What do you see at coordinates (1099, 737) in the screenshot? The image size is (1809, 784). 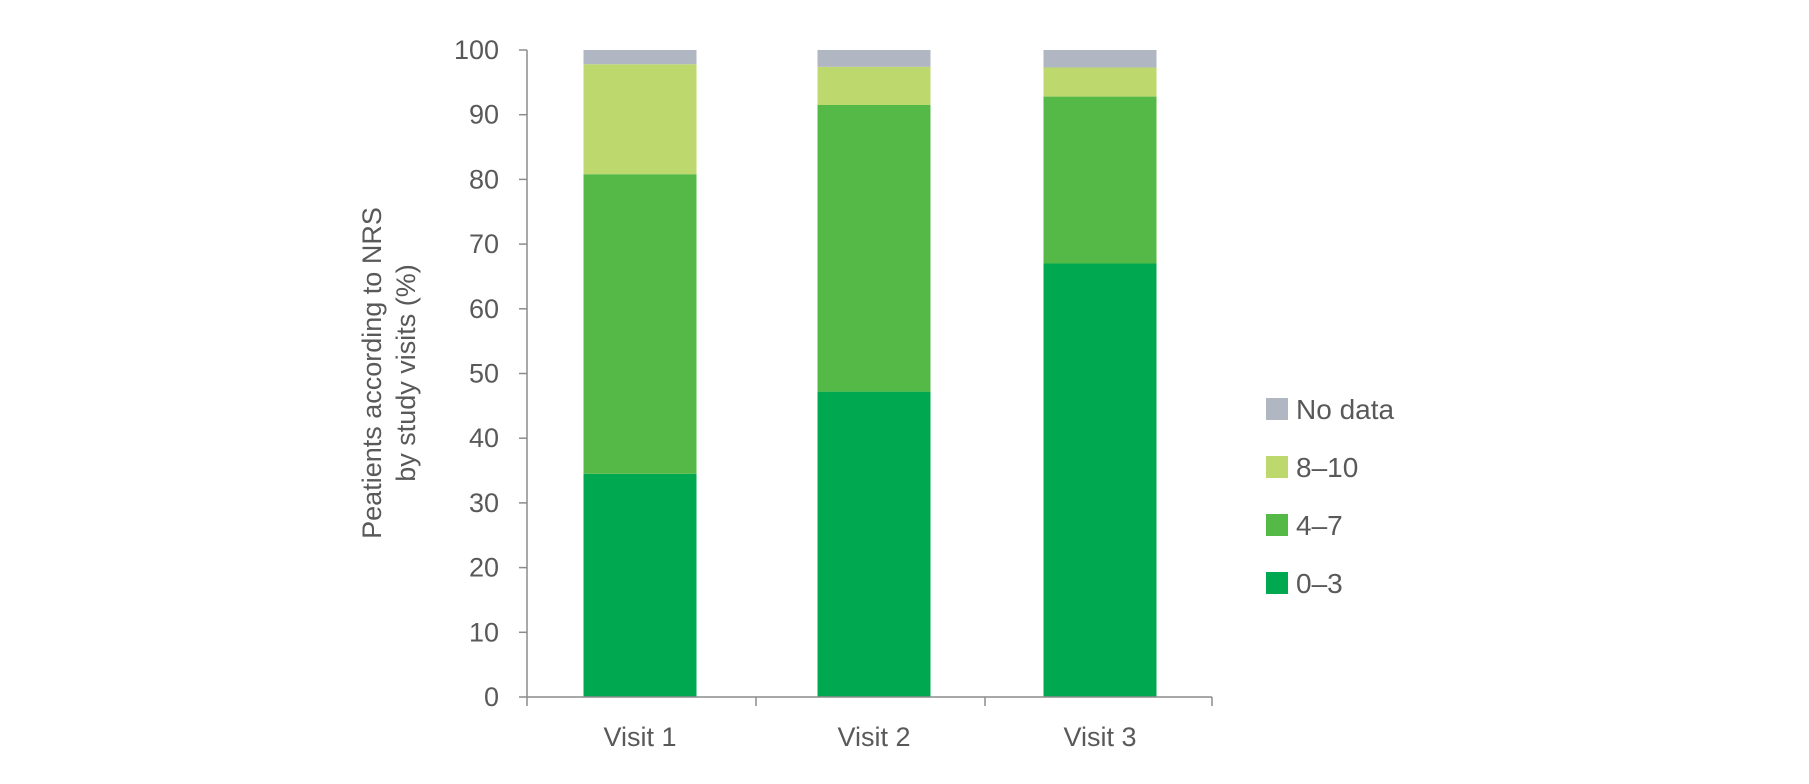 I see `x-tick-label: Visit 3` at bounding box center [1099, 737].